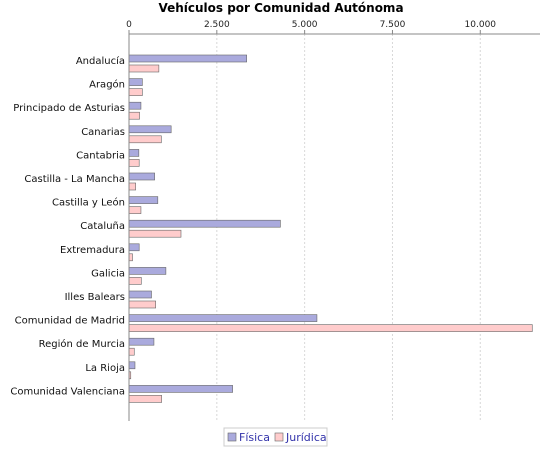 The width and height of the screenshot is (550, 450). Describe the element at coordinates (105, 368) in the screenshot. I see `category-label: La Rioja` at that location.